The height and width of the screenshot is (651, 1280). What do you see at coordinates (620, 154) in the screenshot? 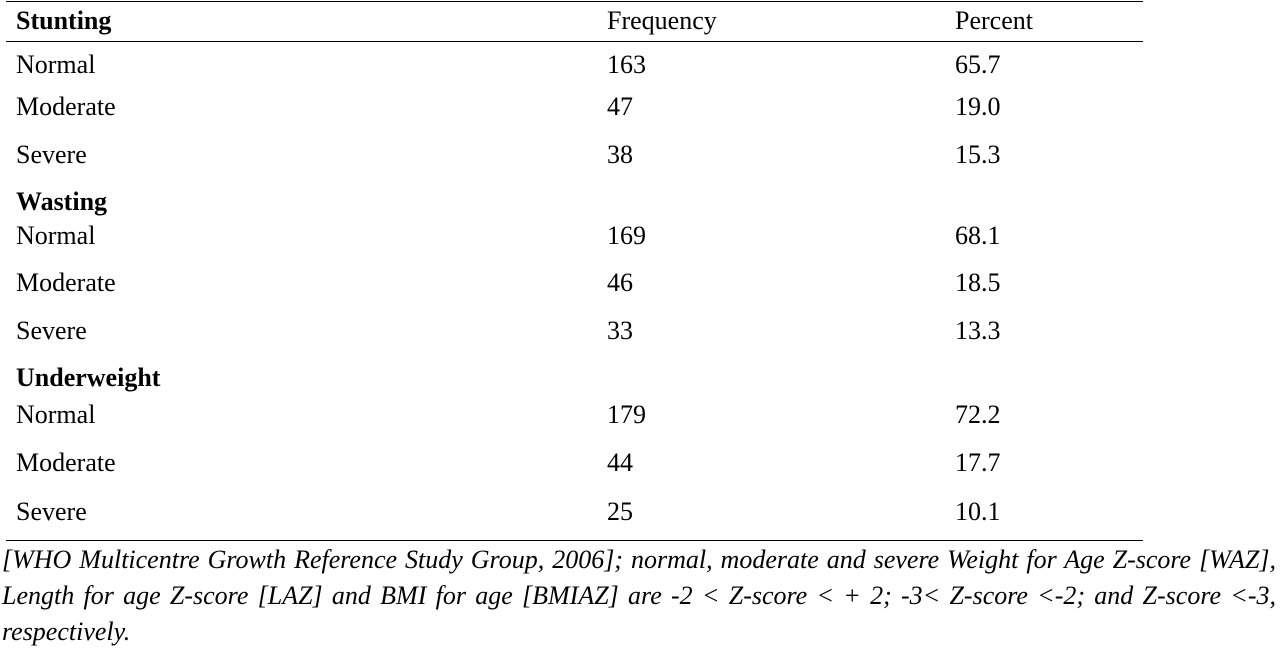
I see `row-frequency: 38` at bounding box center [620, 154].